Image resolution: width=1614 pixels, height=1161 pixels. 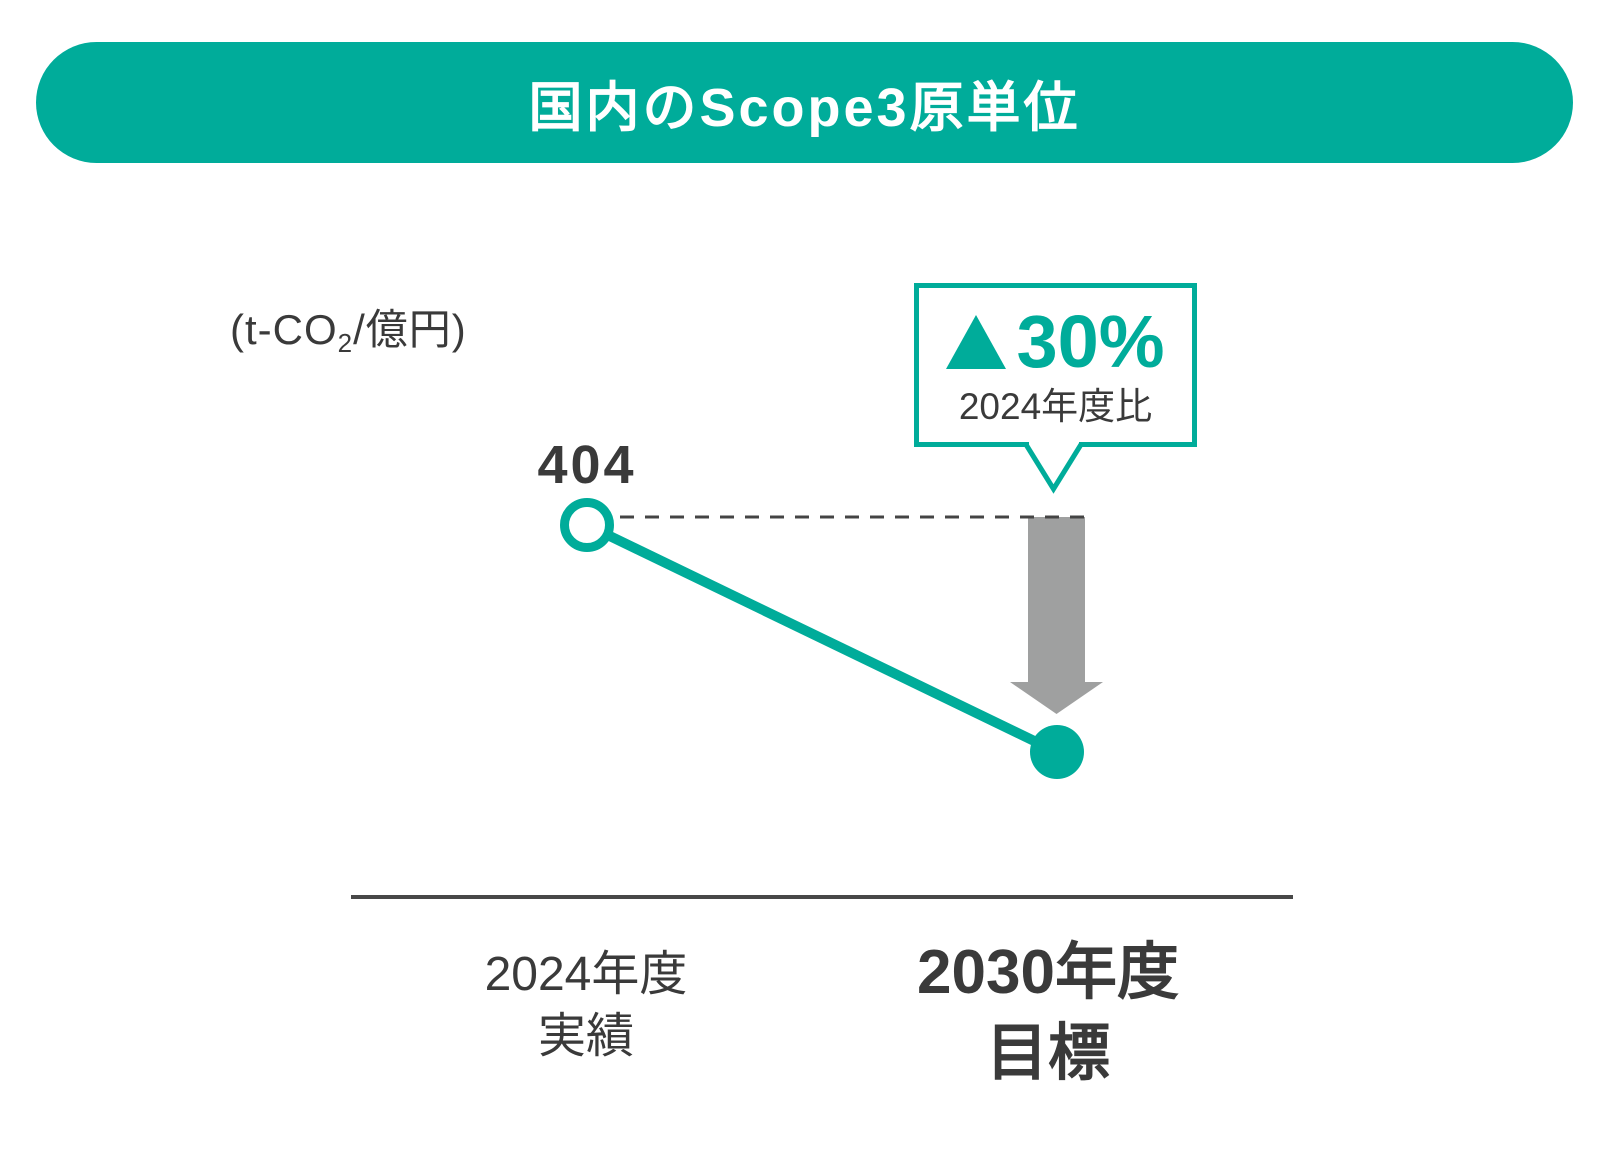 I want to click on x-axis-line, so click(x=822, y=897).